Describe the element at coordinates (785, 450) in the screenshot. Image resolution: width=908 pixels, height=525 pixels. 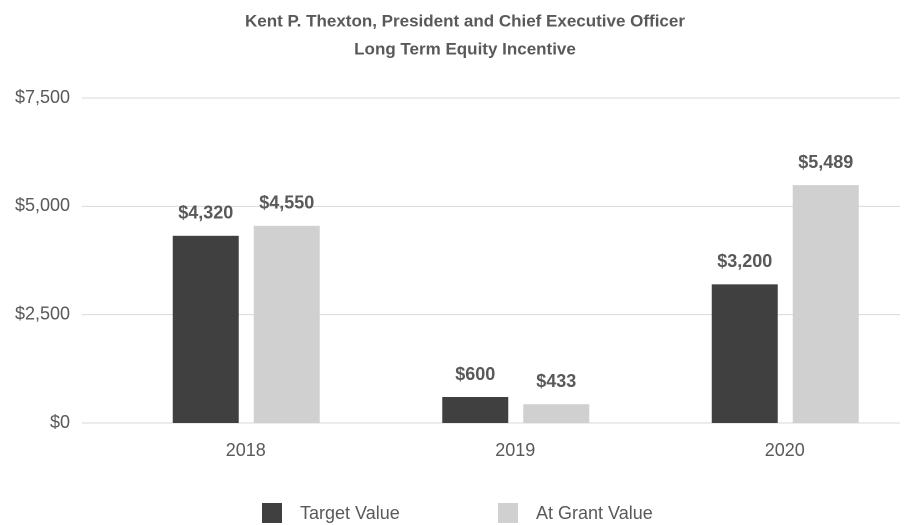
I see `x-tick-label: 2020` at that location.